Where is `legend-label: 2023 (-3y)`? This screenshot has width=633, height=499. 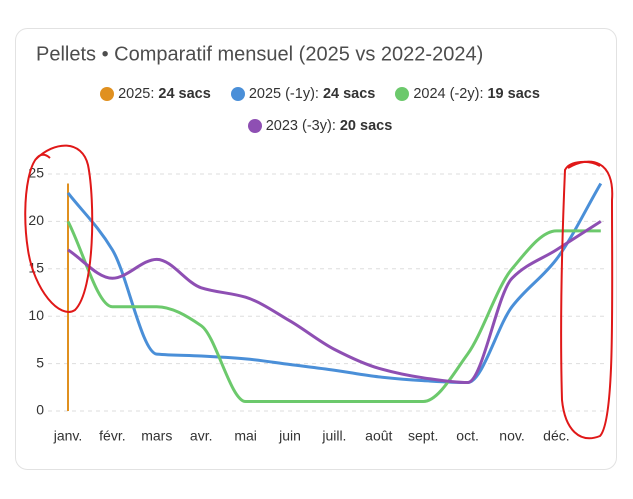
legend-label: 2023 (-3y) is located at coordinates (301, 126).